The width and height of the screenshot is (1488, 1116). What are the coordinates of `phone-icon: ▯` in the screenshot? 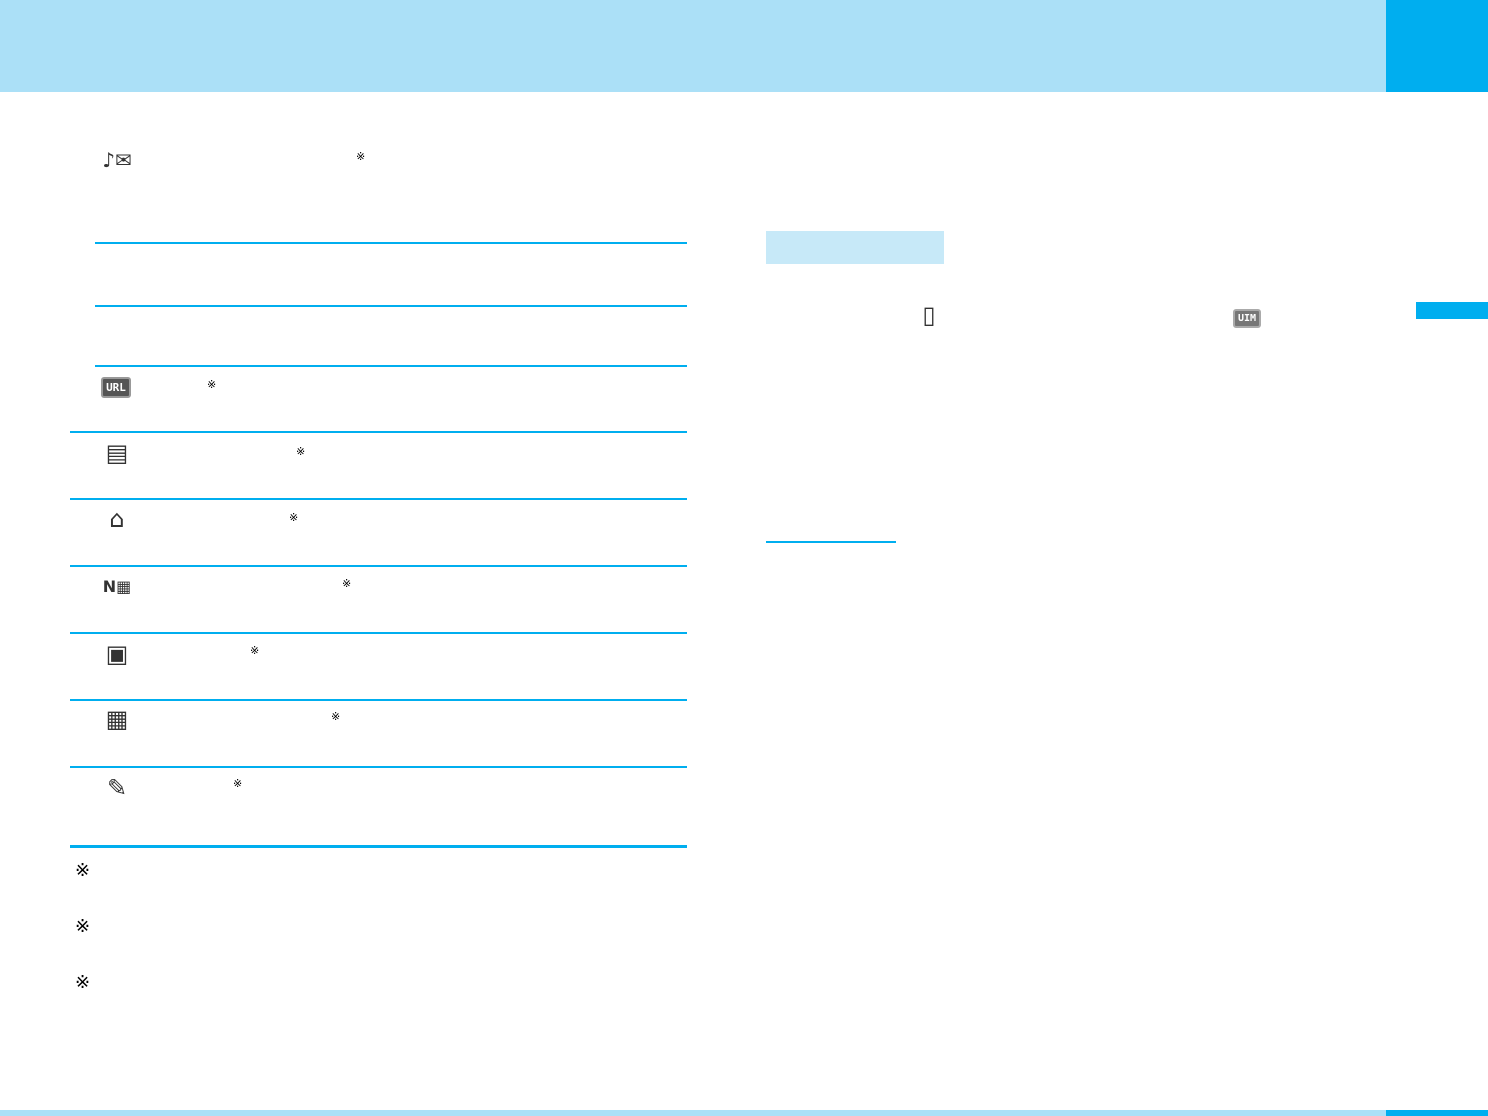 It's located at (929, 315).